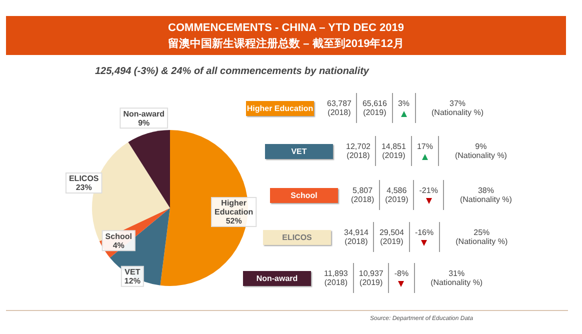 Image resolution: width=582 pixels, height=334 pixels. Describe the element at coordinates (486, 190) in the screenshot. I see `text: 38%` at that location.